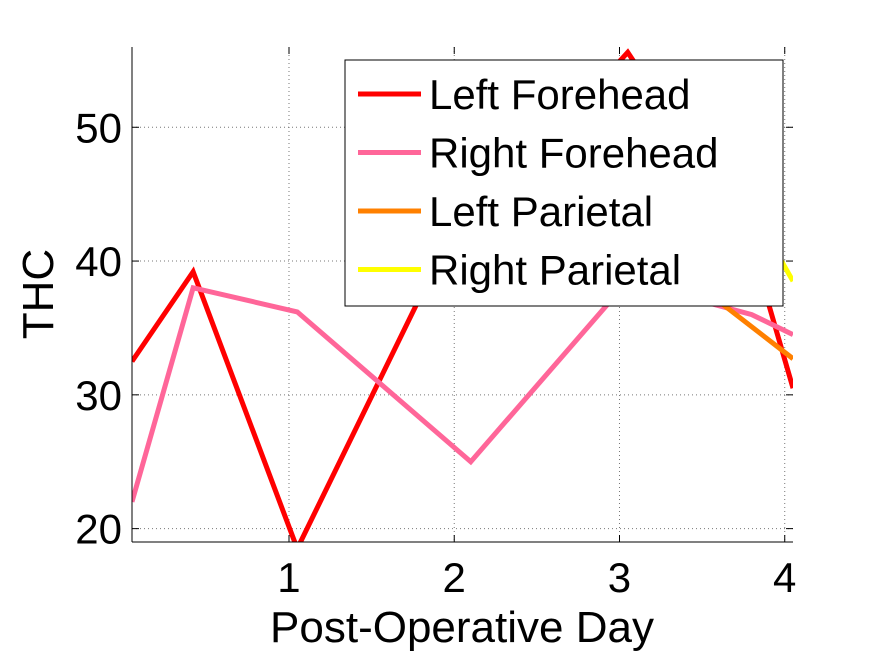  What do you see at coordinates (98, 395) in the screenshot?
I see `y-tick-label: 30` at bounding box center [98, 395].